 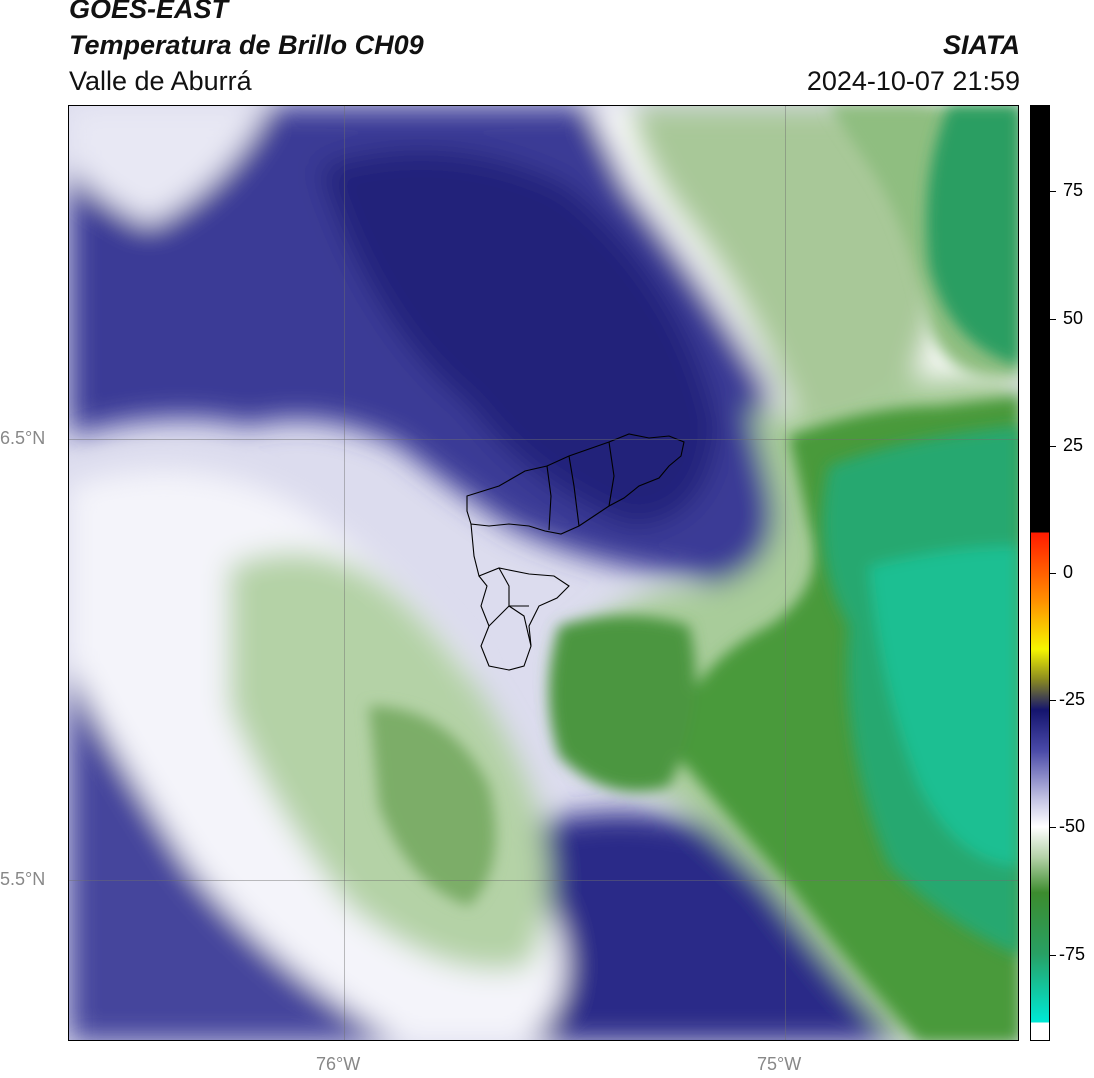 I want to click on lon-label-2: 75°W, so click(x=779, y=1064).